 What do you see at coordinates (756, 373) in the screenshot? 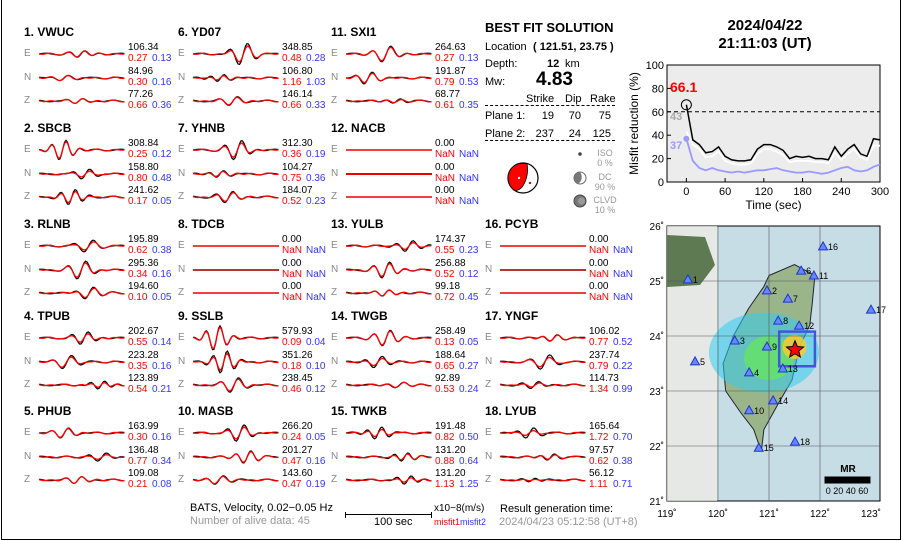
I see `station-label: 4` at bounding box center [756, 373].